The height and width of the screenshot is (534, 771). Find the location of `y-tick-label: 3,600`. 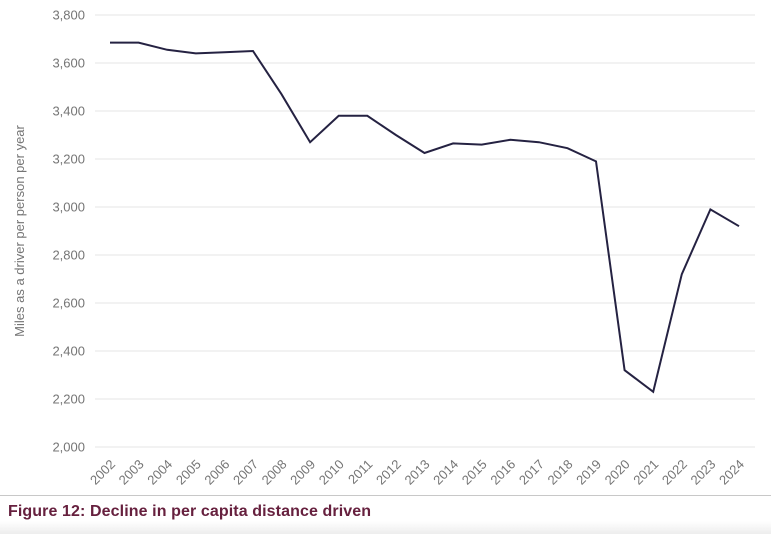

y-tick-label: 3,600 is located at coordinates (68, 63).